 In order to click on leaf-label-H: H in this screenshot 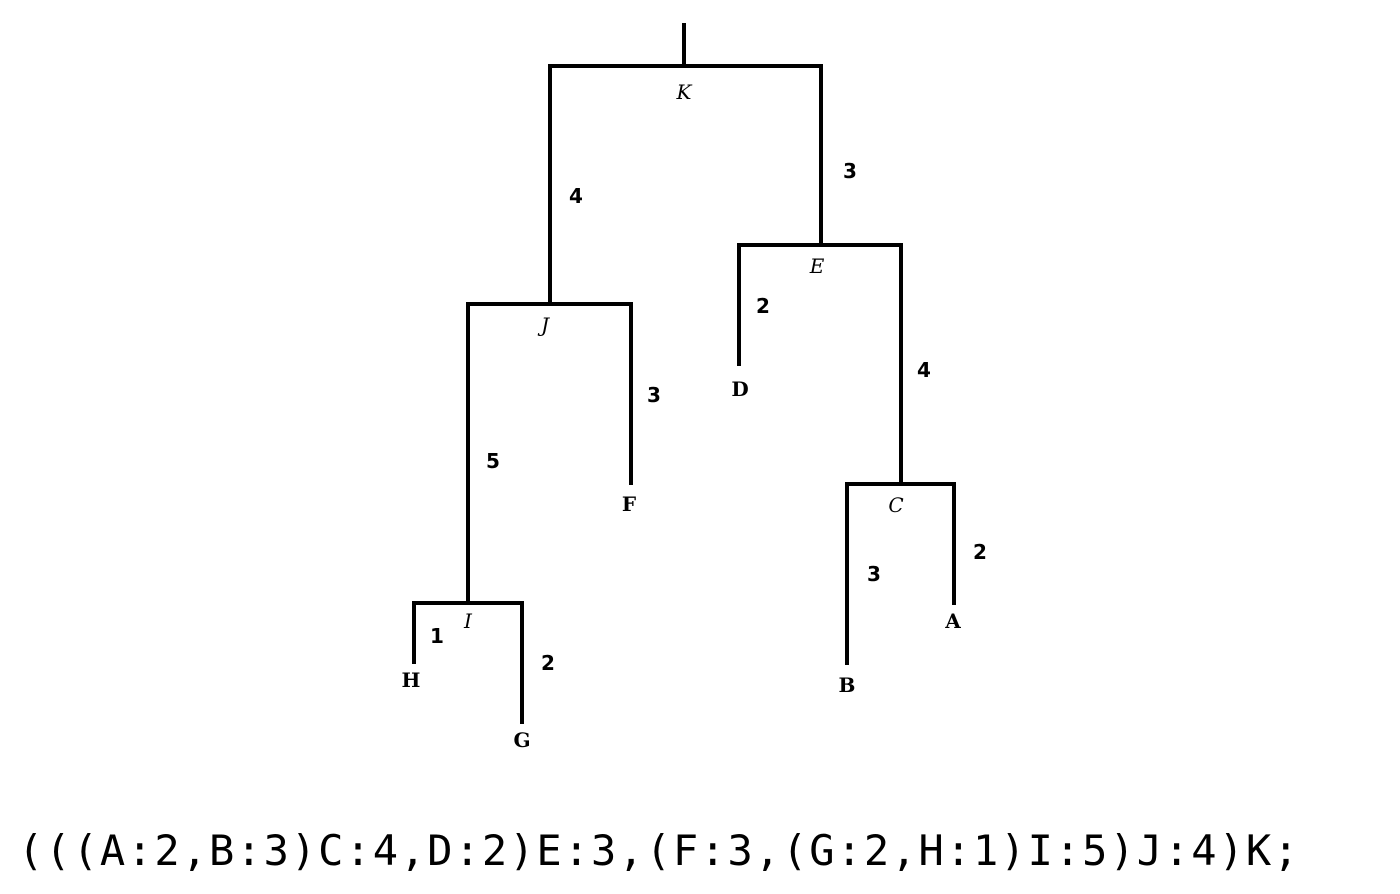, I will do `click(411, 680)`.